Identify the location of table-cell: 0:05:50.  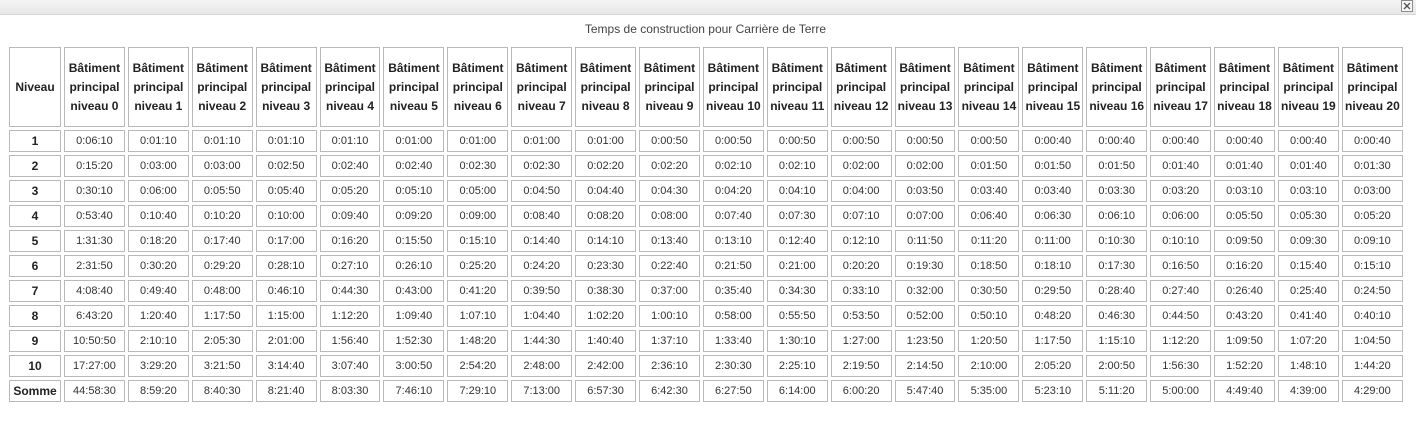
(1244, 216).